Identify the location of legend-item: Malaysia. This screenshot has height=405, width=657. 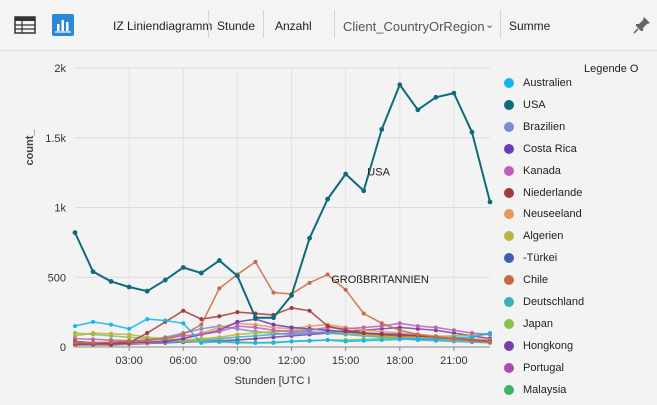
(535, 390).